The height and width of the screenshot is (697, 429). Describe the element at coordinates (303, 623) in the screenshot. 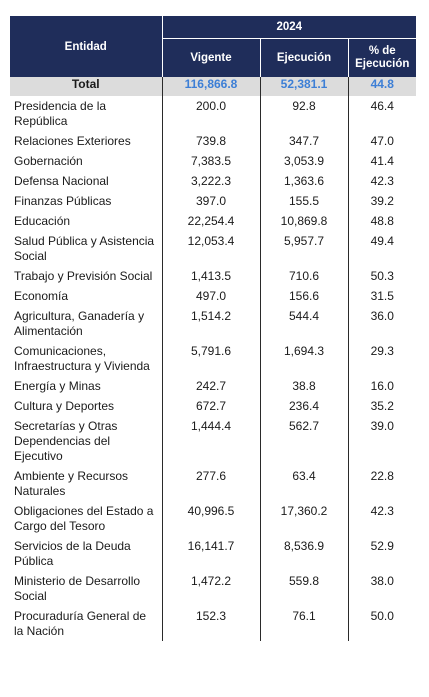

I see `ejecucion-cell: 76.1` at that location.